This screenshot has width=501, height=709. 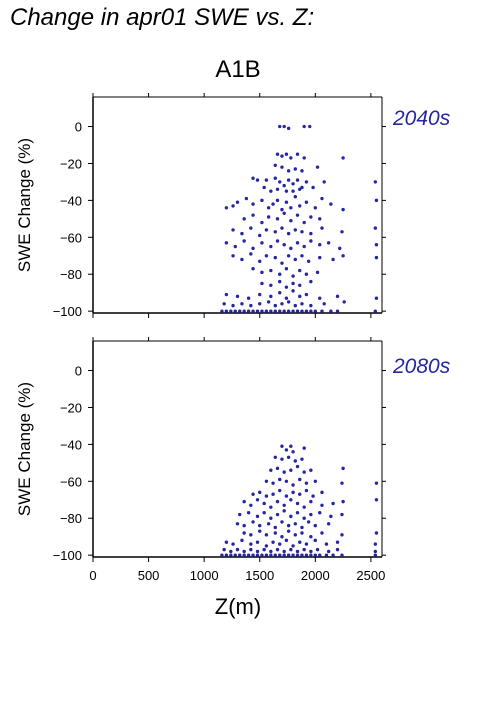 What do you see at coordinates (259, 575) in the screenshot?
I see `x-tick-label-bottom: 1500` at bounding box center [259, 575].